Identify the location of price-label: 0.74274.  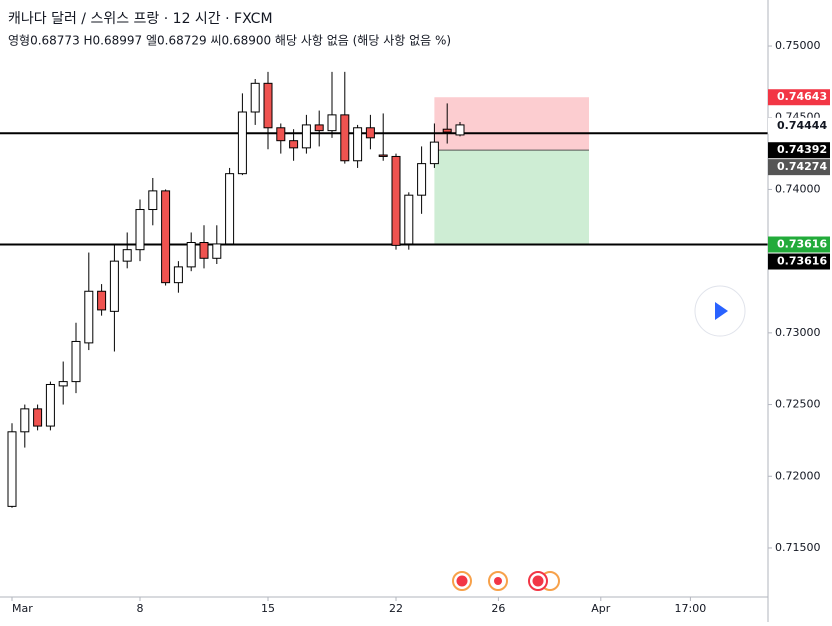
(802, 166).